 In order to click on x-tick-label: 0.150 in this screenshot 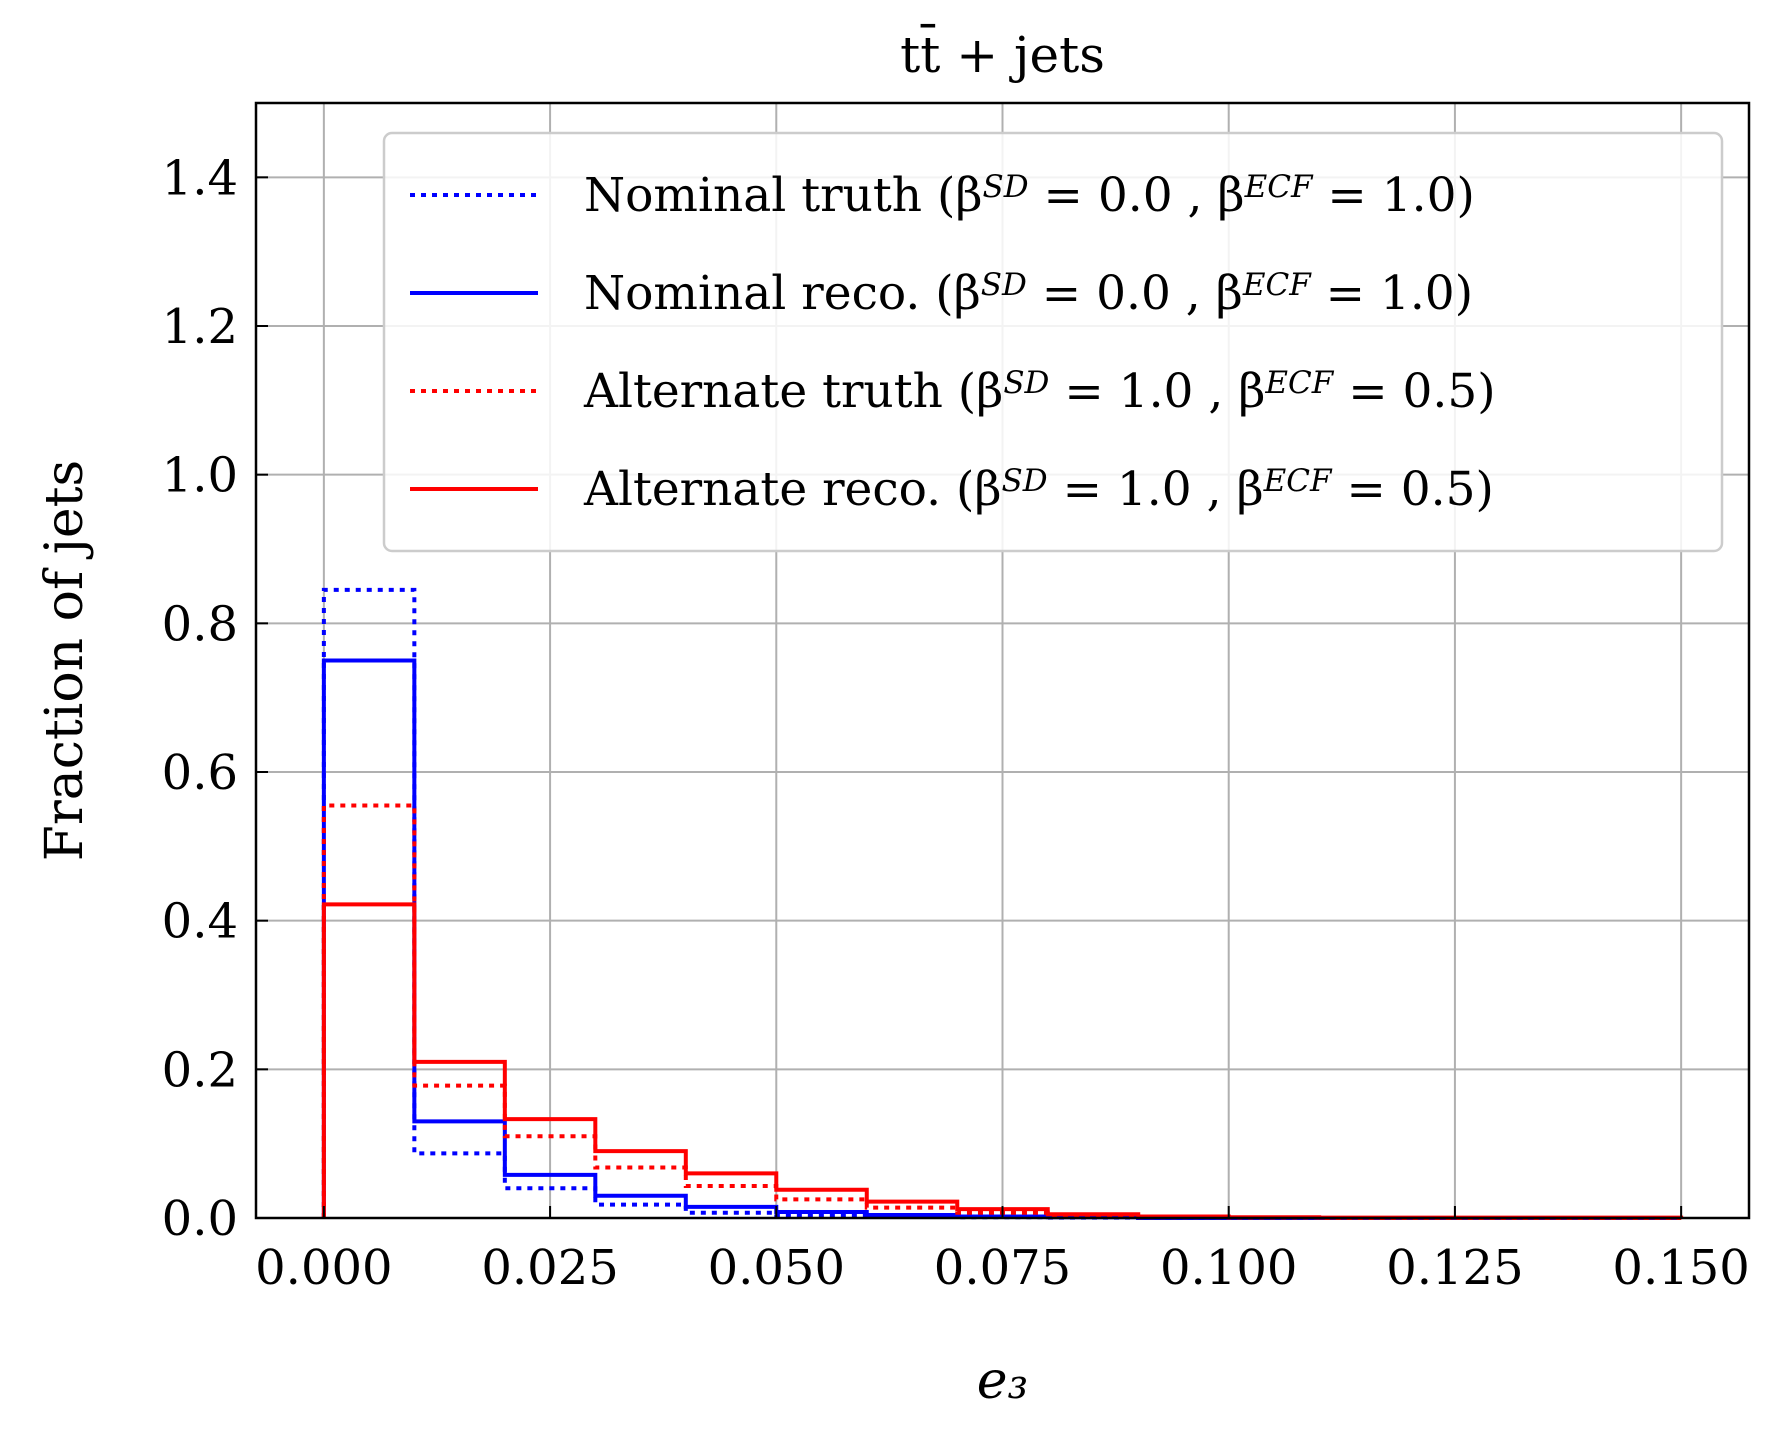, I will do `click(1680, 1268)`.